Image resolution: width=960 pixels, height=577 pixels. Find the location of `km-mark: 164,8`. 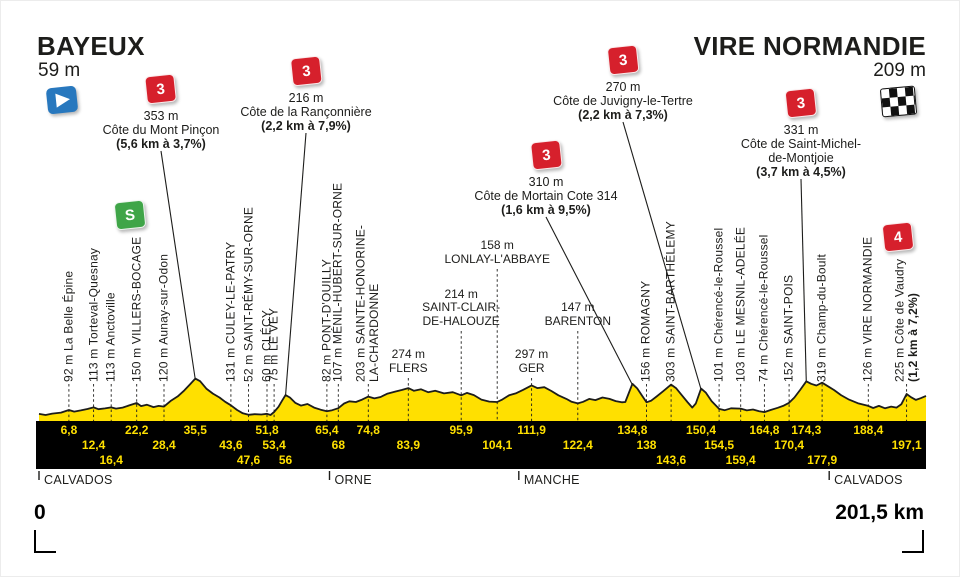

km-mark: 164,8 is located at coordinates (764, 430).